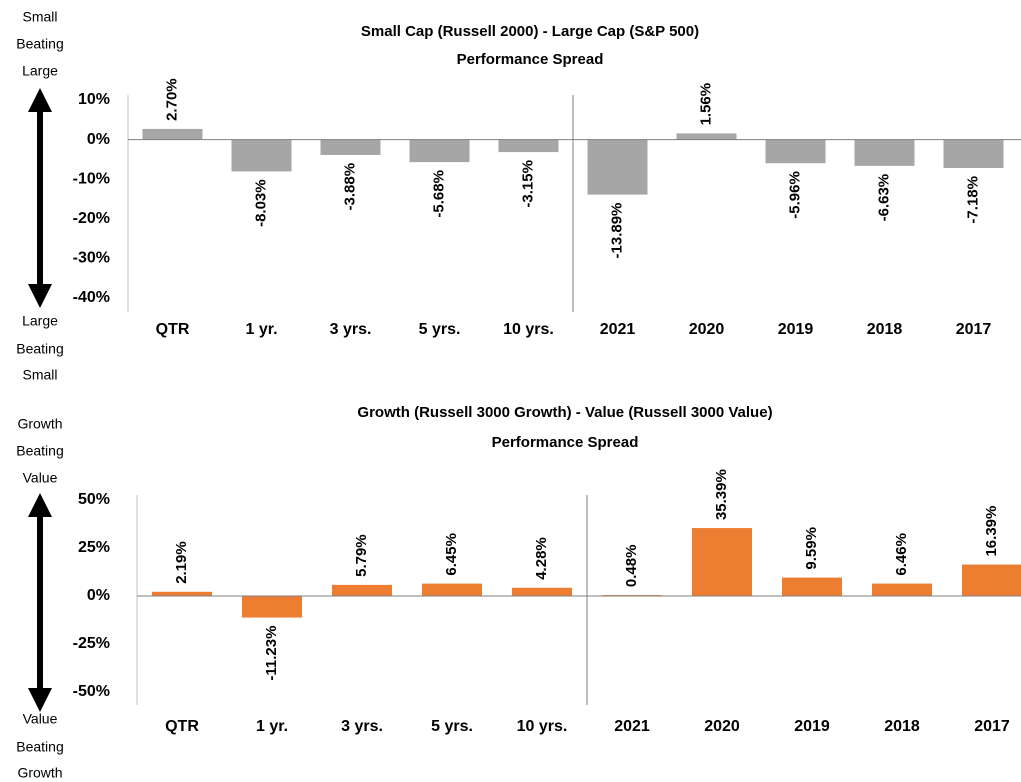  What do you see at coordinates (91, 297) in the screenshot?
I see `y-tick-label: -40%` at bounding box center [91, 297].